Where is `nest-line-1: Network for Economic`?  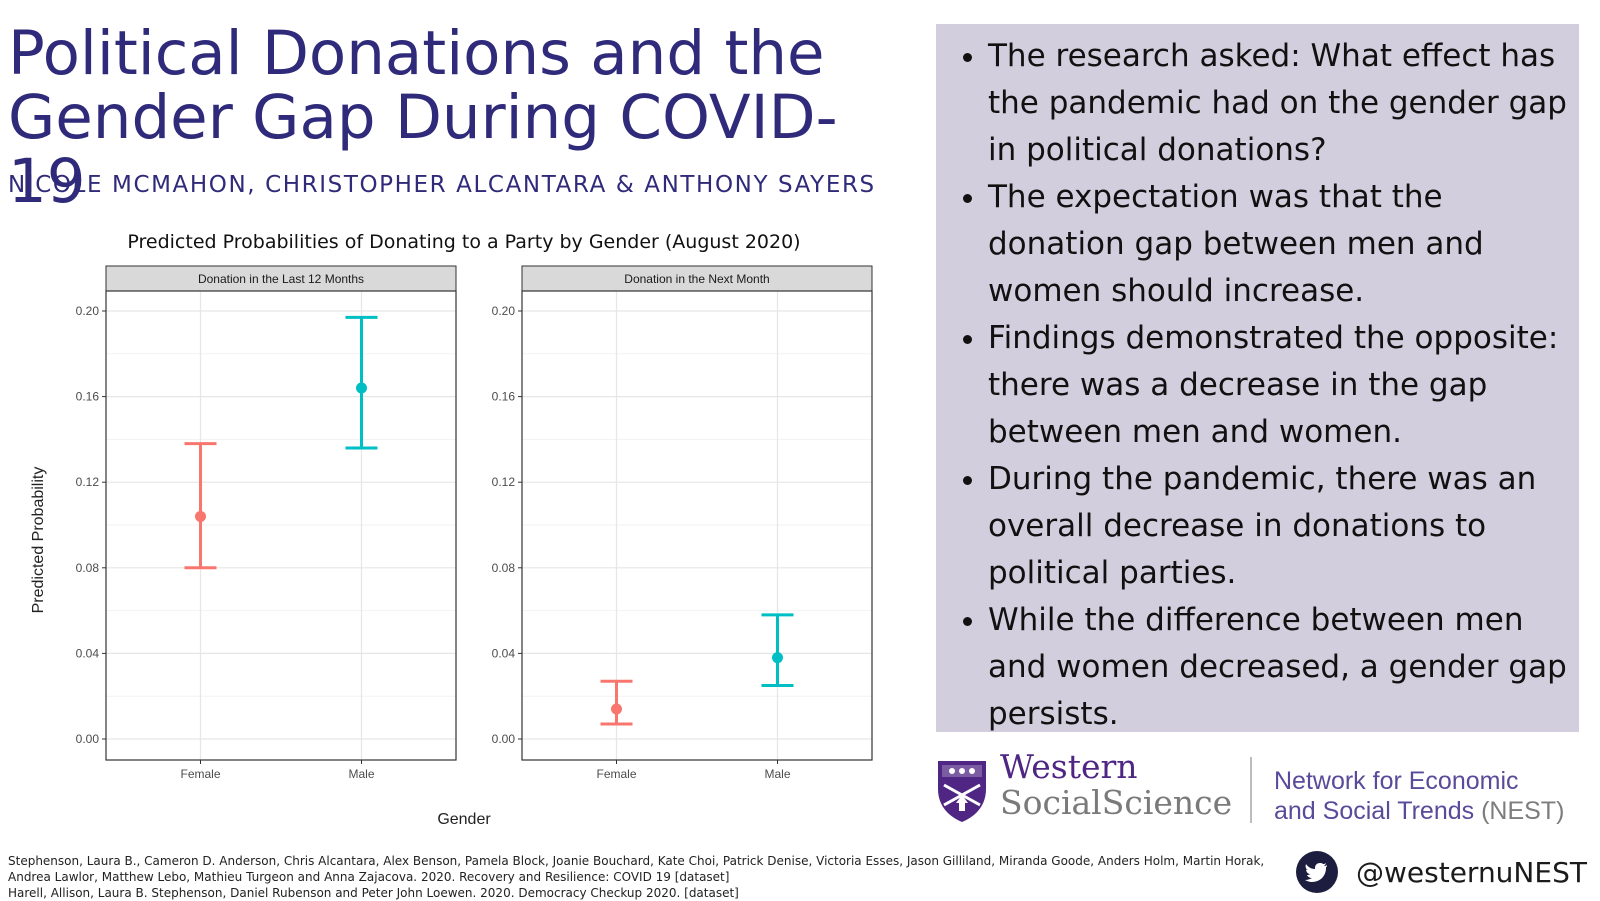 nest-line-1: Network for Economic is located at coordinates (1396, 781).